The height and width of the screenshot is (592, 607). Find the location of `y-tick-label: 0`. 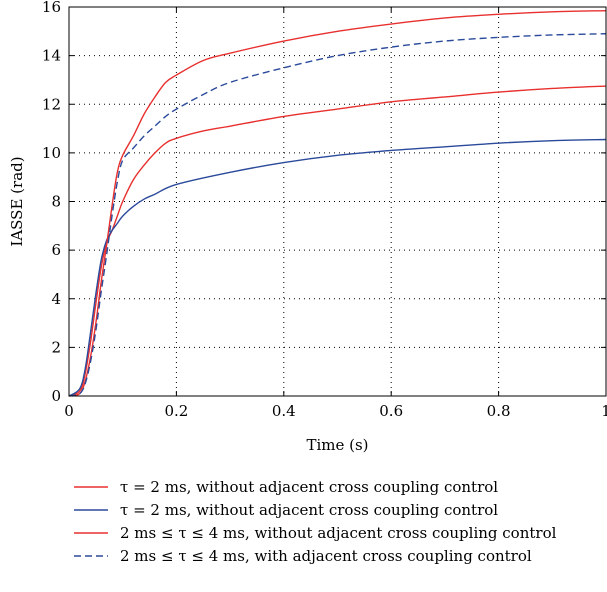

y-tick-label: 0 is located at coordinates (56, 396).